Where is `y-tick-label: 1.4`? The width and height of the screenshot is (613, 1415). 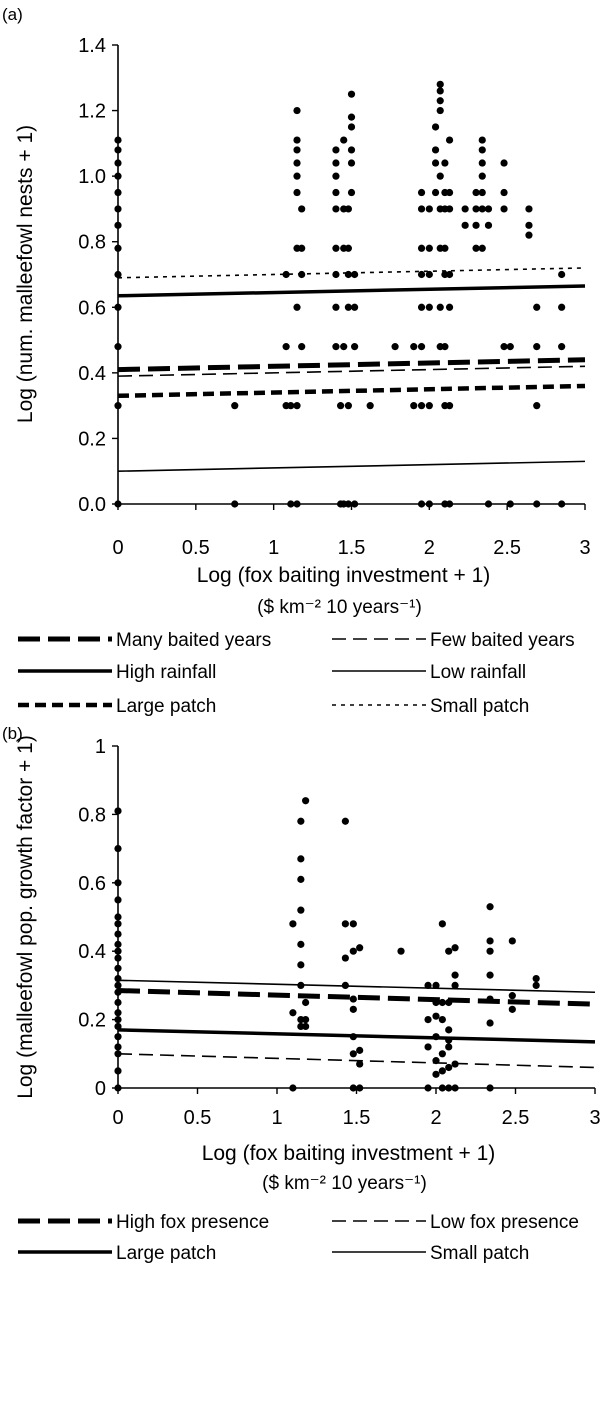
y-tick-label: 1.4 is located at coordinates (92, 46).